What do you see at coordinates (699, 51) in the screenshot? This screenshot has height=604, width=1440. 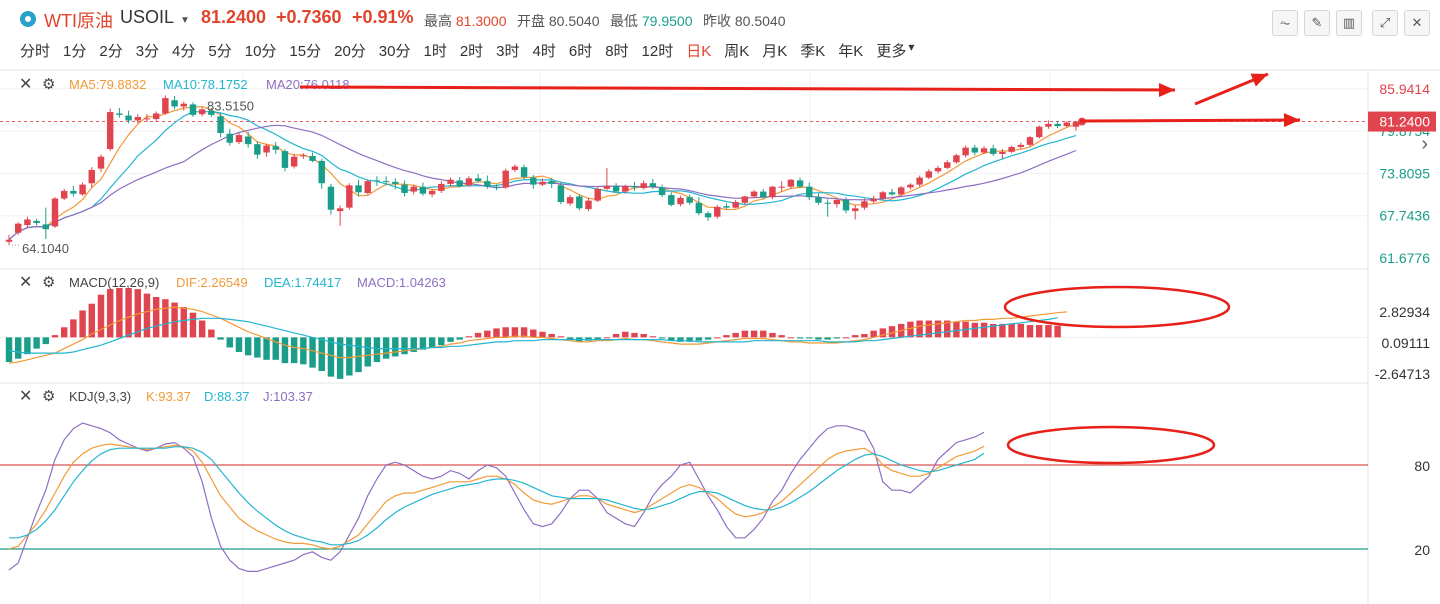 I see `tab-日K: 日K` at bounding box center [699, 51].